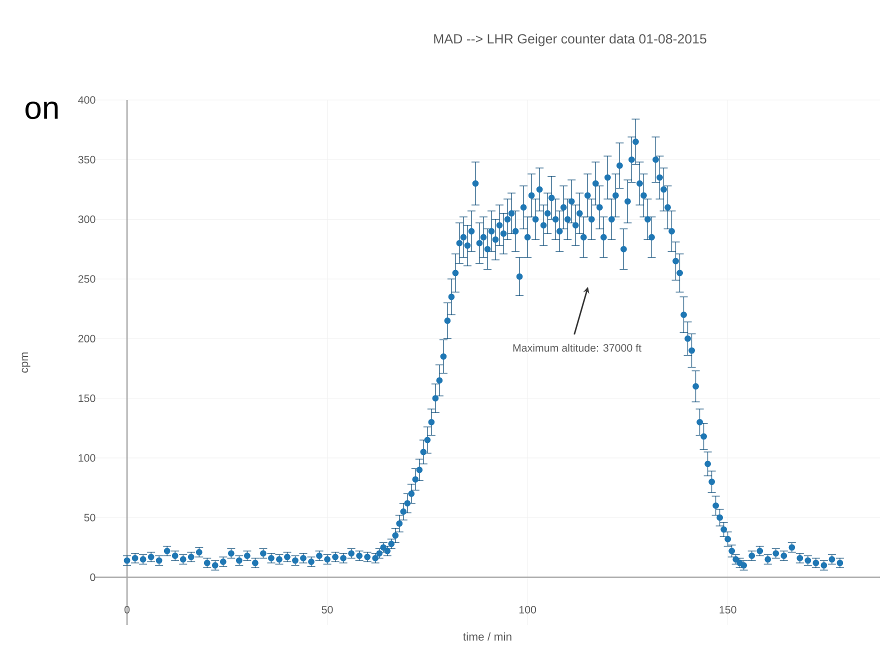 The width and height of the screenshot is (886, 649). Describe the element at coordinates (26, 362) in the screenshot. I see `y-axis-title: cpm` at that location.